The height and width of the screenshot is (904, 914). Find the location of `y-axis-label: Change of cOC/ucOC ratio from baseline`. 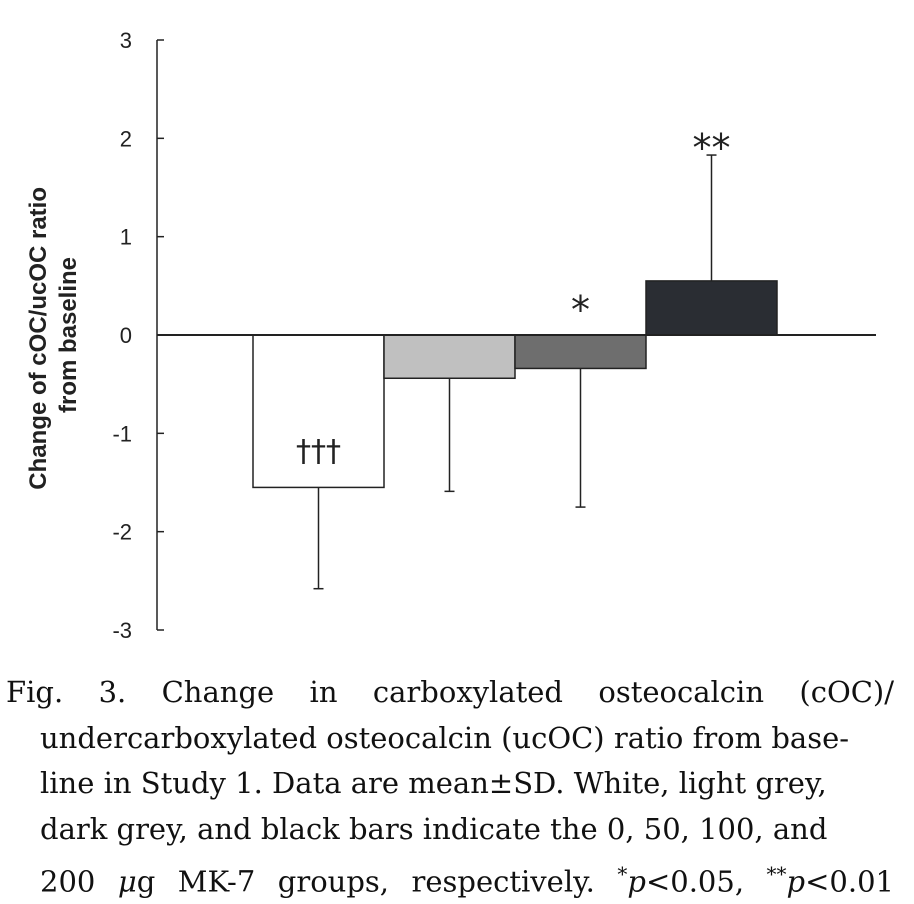

y-axis-label: Change of cOC/ucOC ratio from baseline is located at coordinates (53, 334).